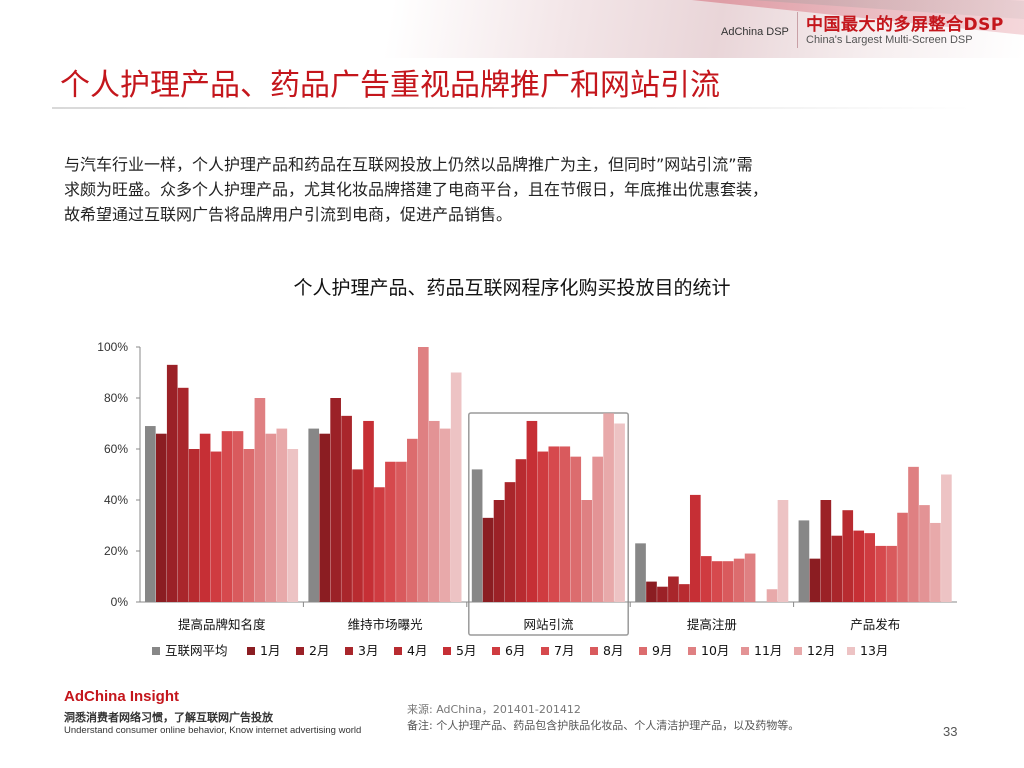  What do you see at coordinates (270, 650) in the screenshot?
I see `legend-label: 1月` at bounding box center [270, 650].